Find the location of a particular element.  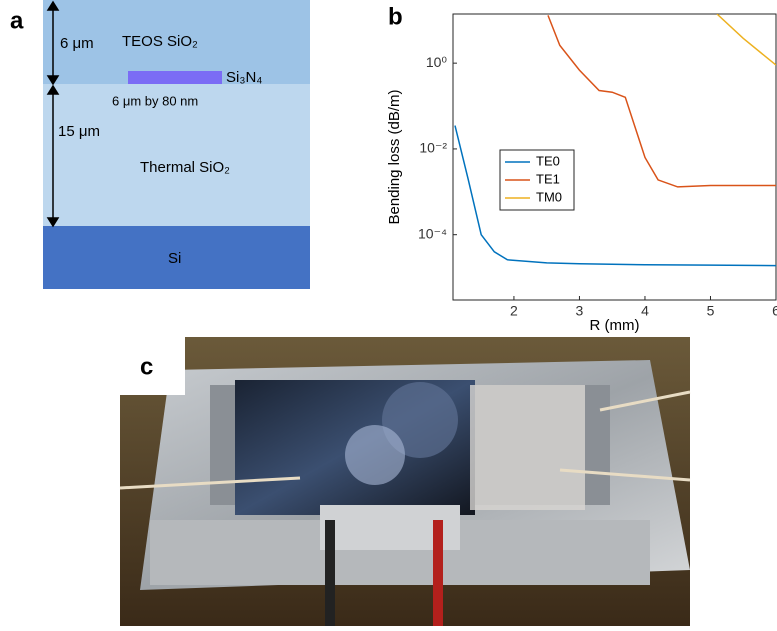

x-tick-label: 3 is located at coordinates (580, 311).